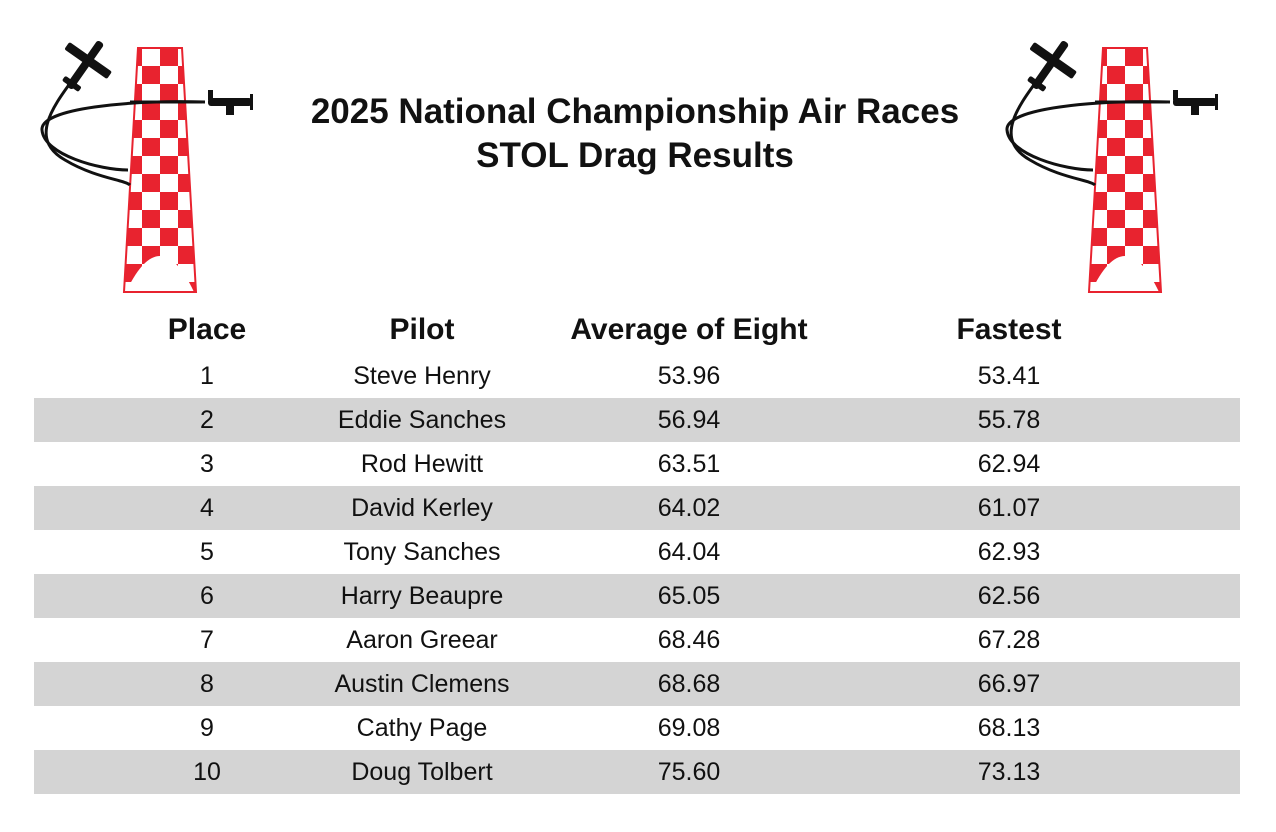  Describe the element at coordinates (207, 507) in the screenshot. I see `place-cell: 4` at that location.